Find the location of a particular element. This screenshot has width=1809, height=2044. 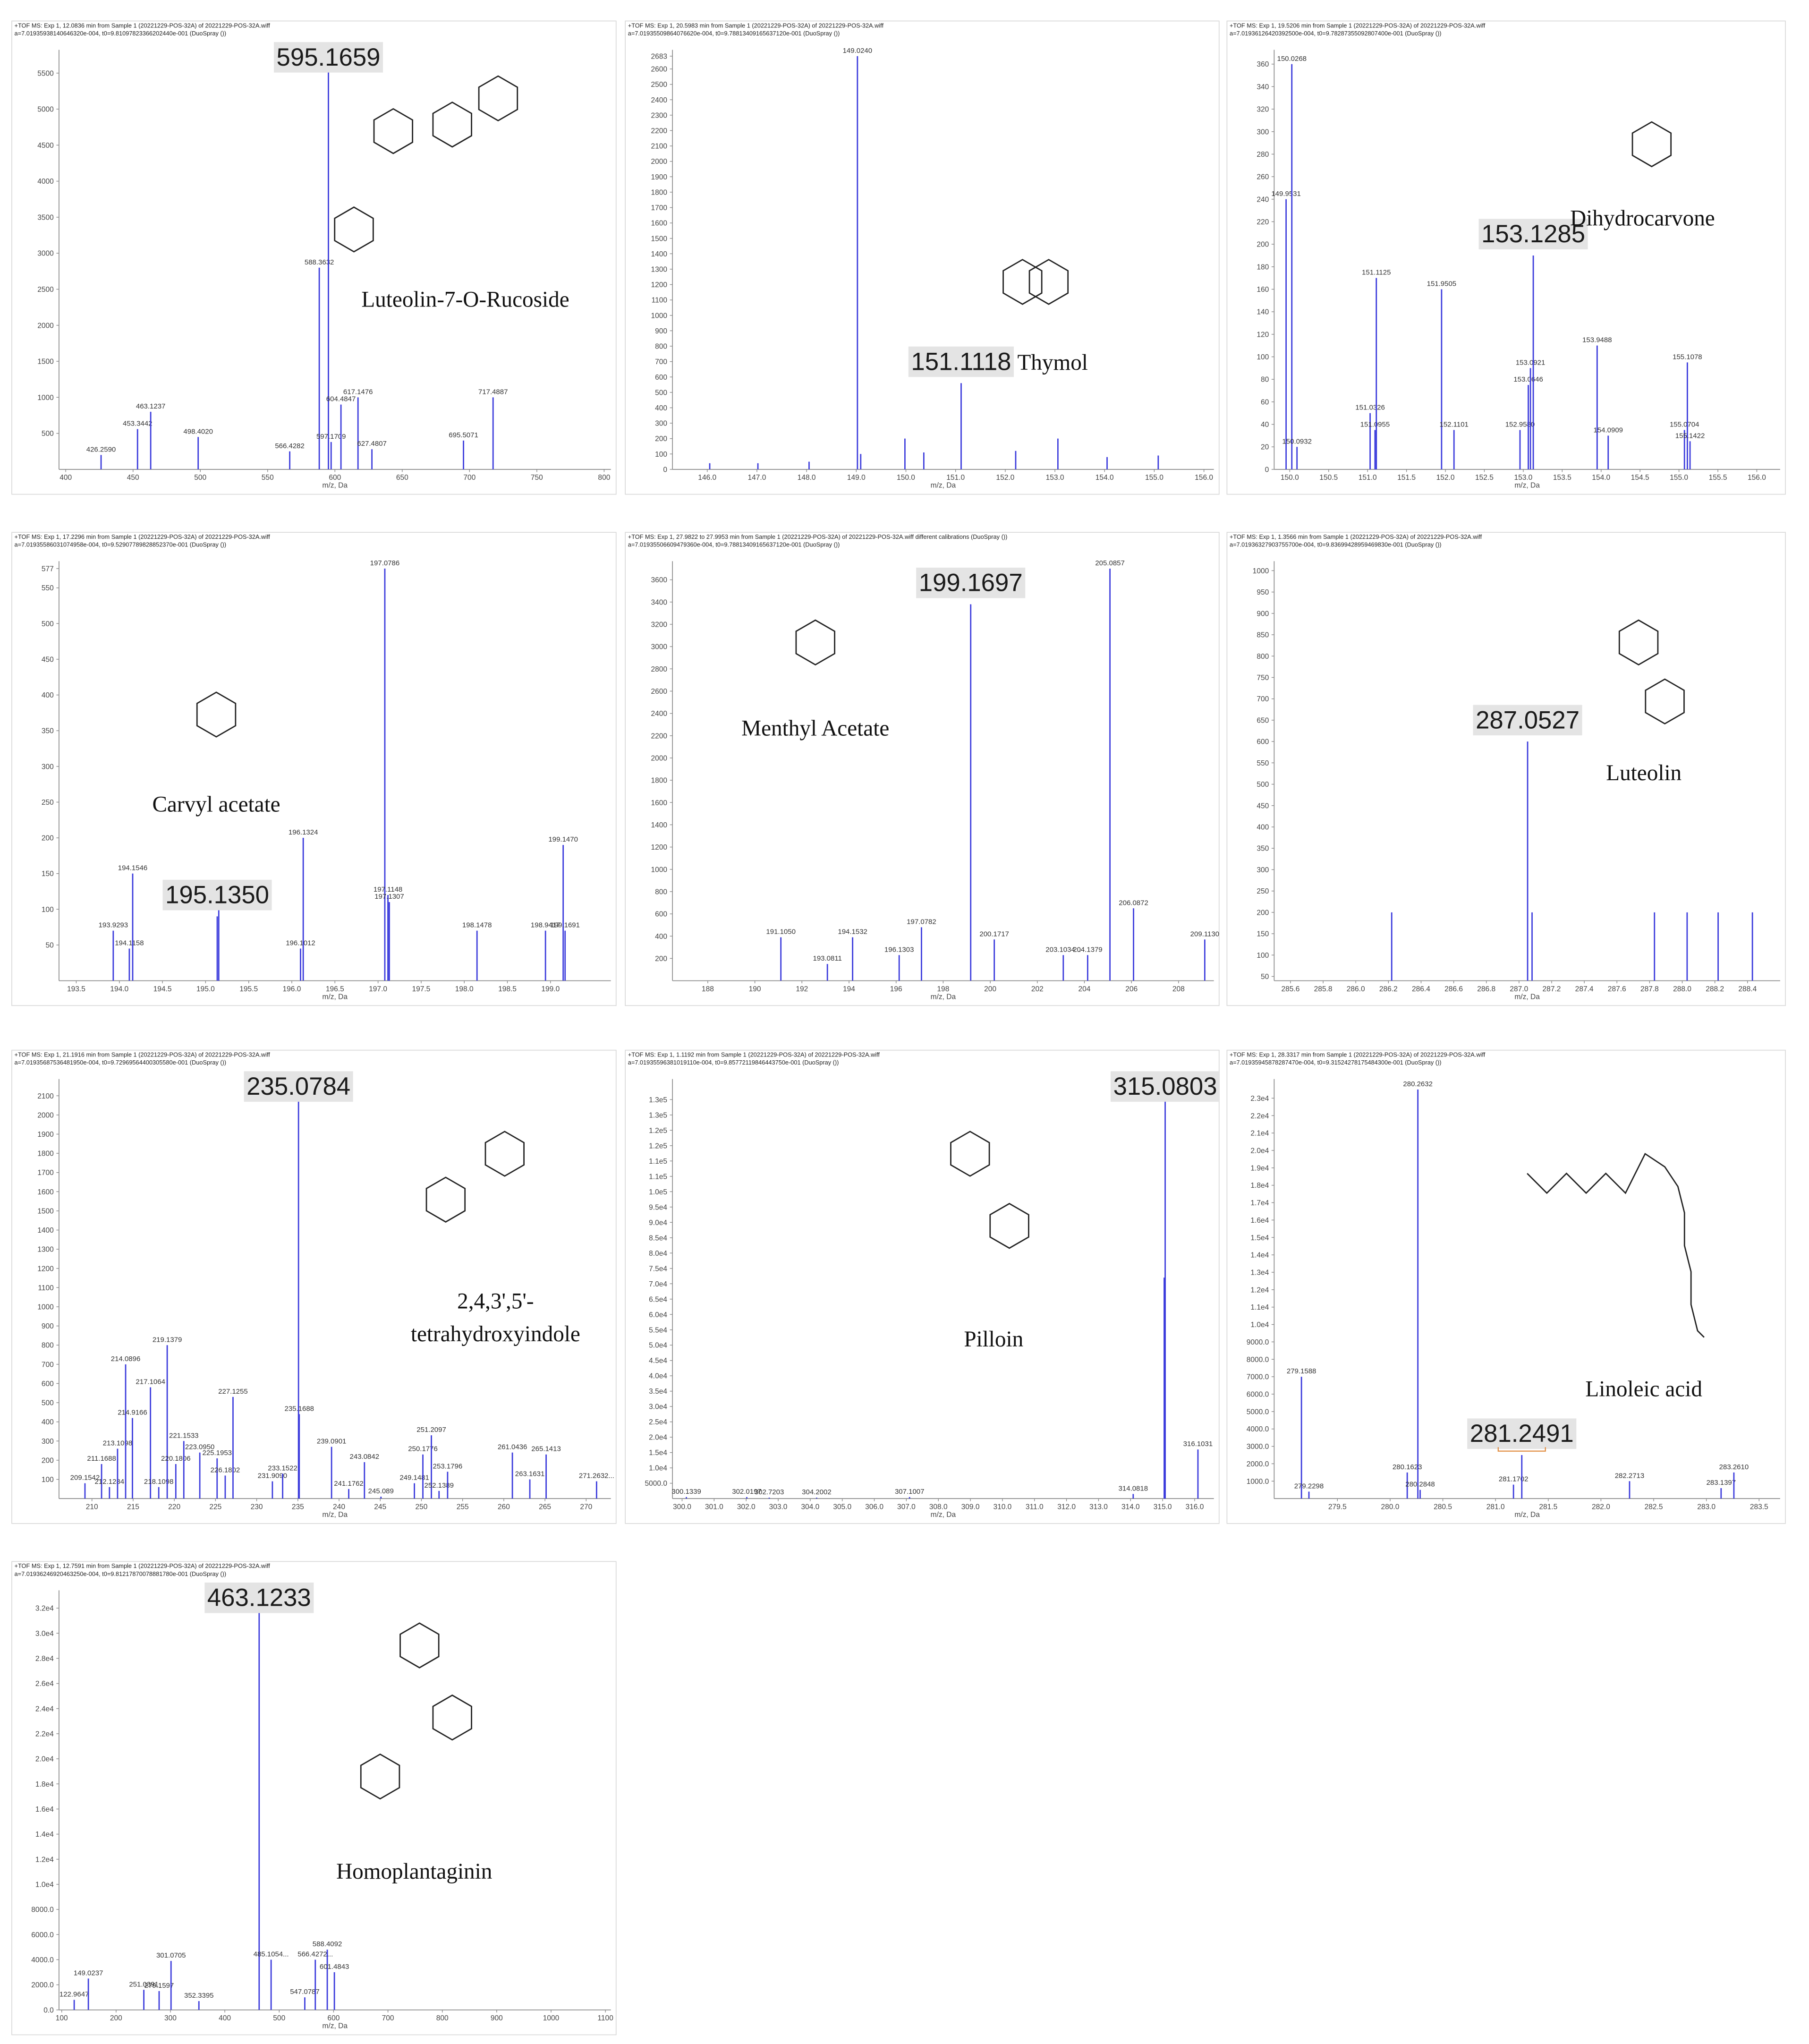

y-tick-label: 1300 is located at coordinates (659, 269).